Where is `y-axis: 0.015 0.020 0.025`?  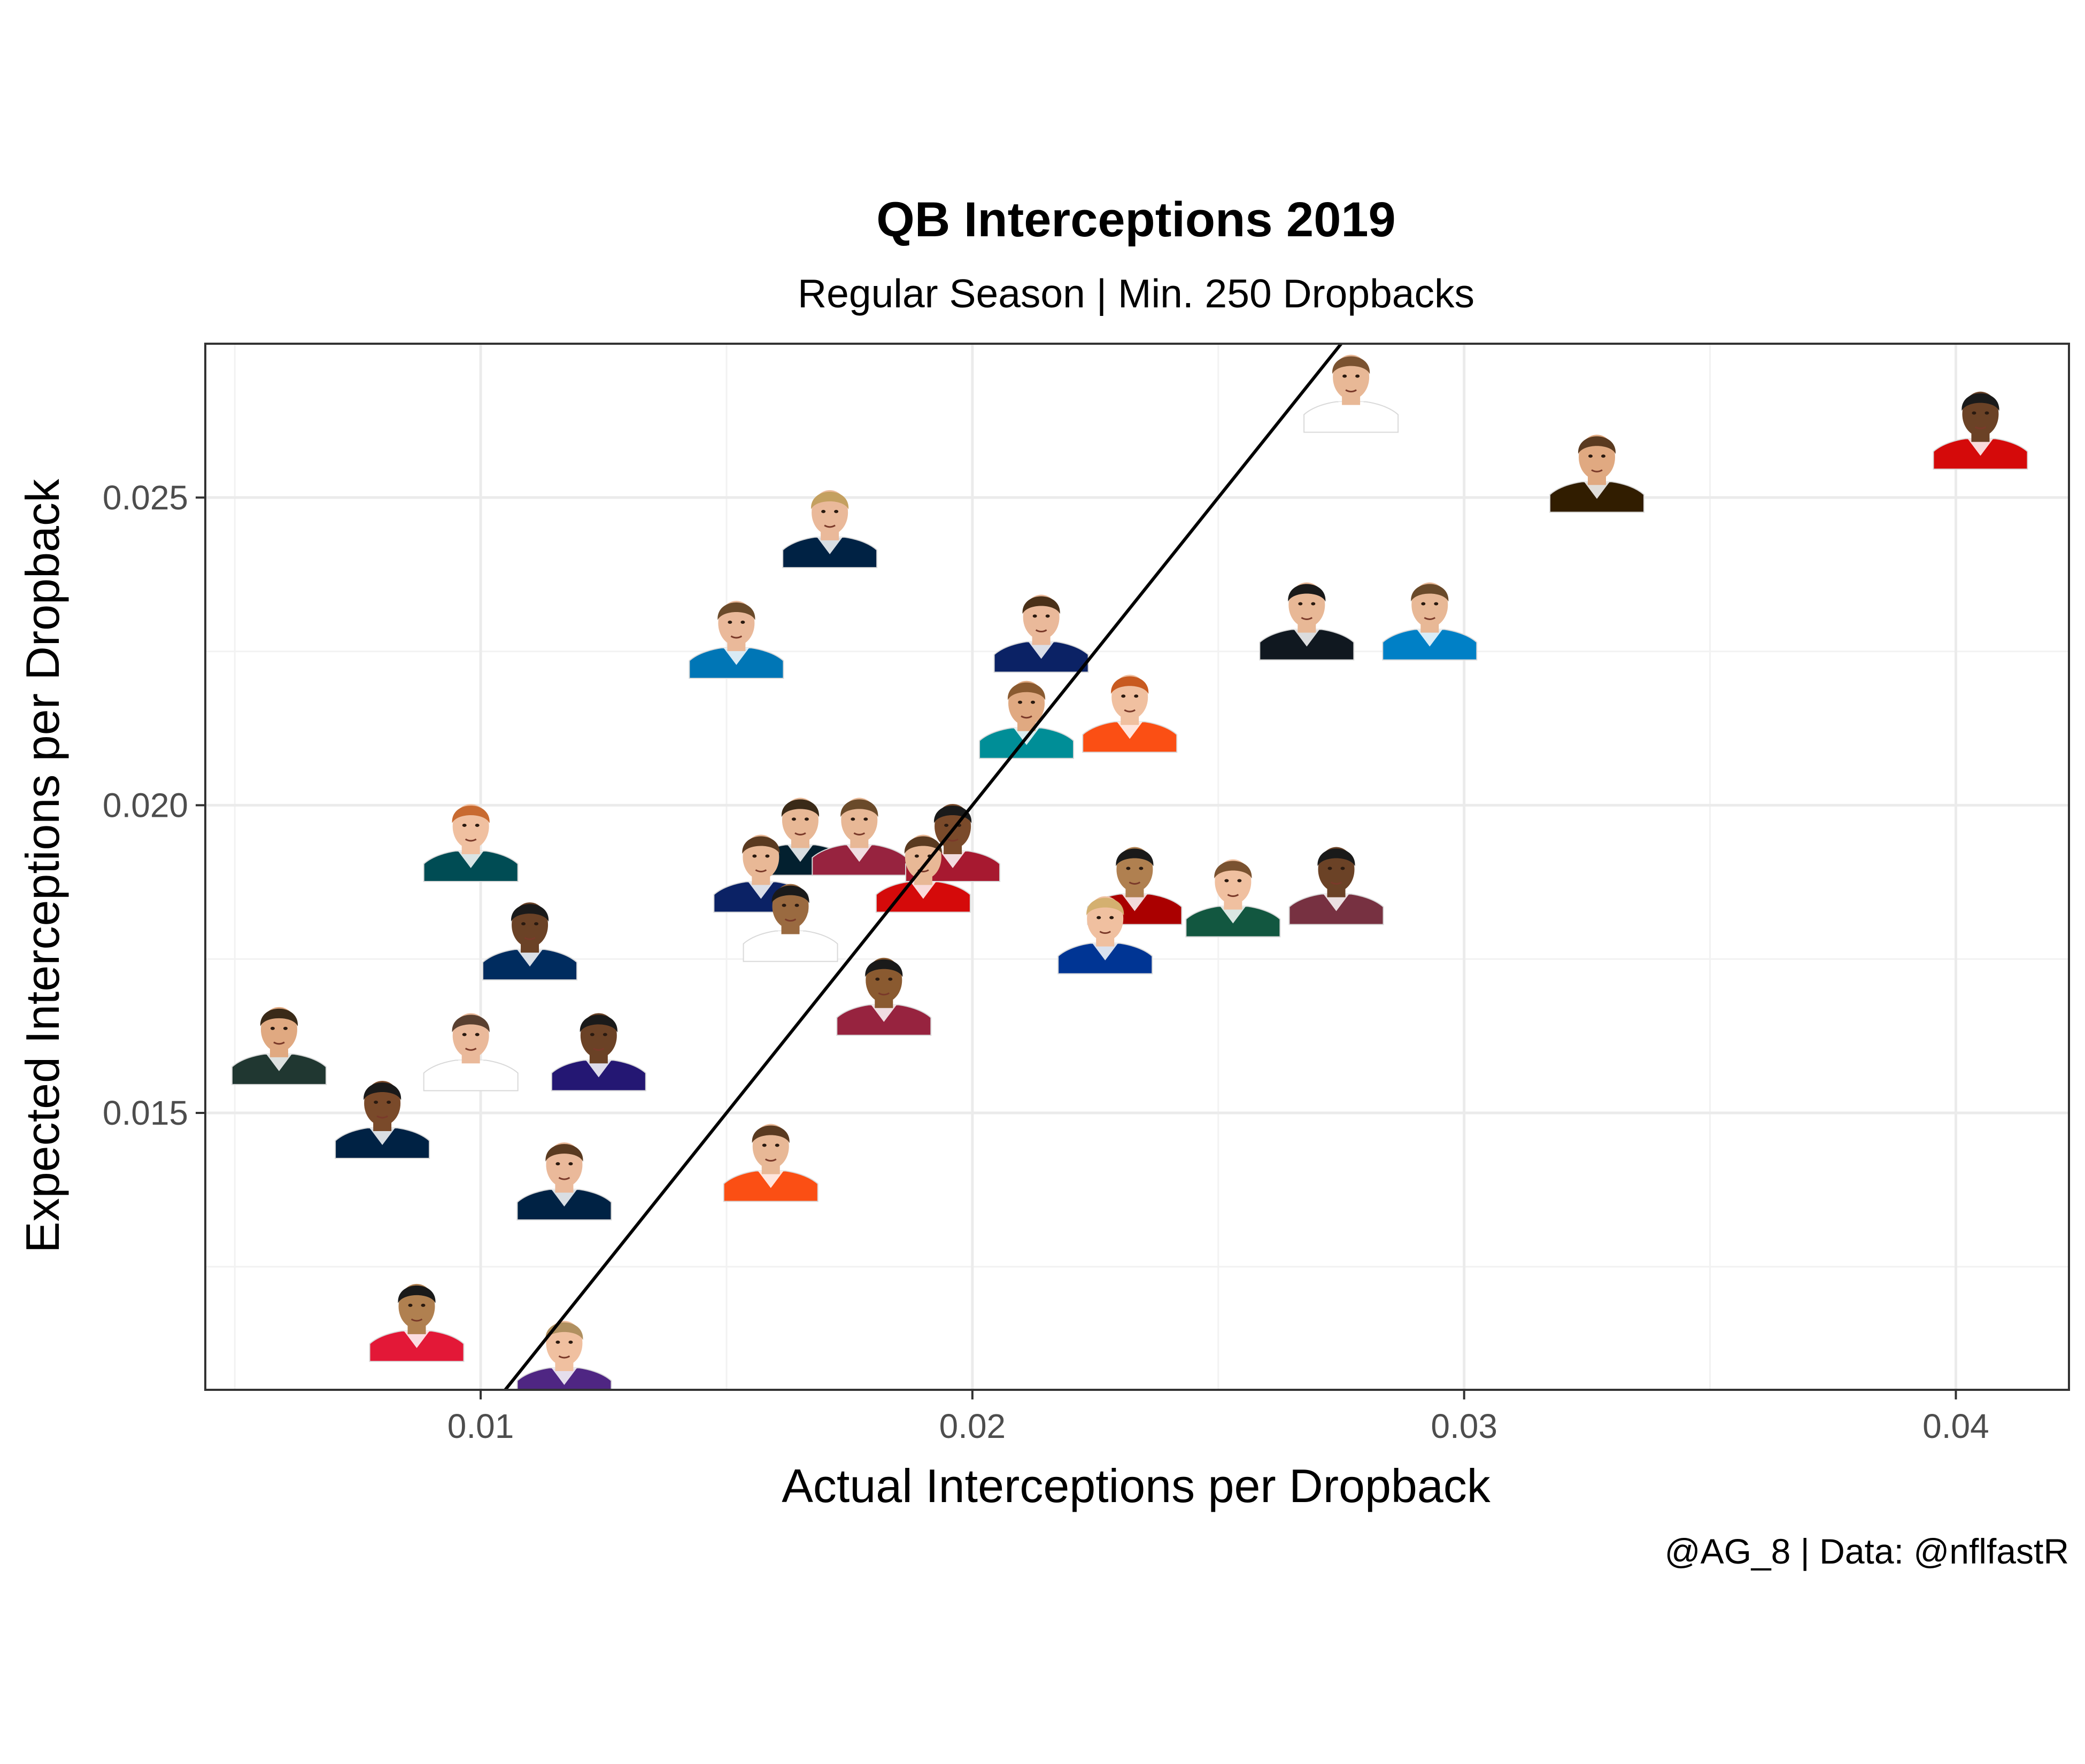
y-axis: 0.015 0.020 0.025 is located at coordinates (154, 805).